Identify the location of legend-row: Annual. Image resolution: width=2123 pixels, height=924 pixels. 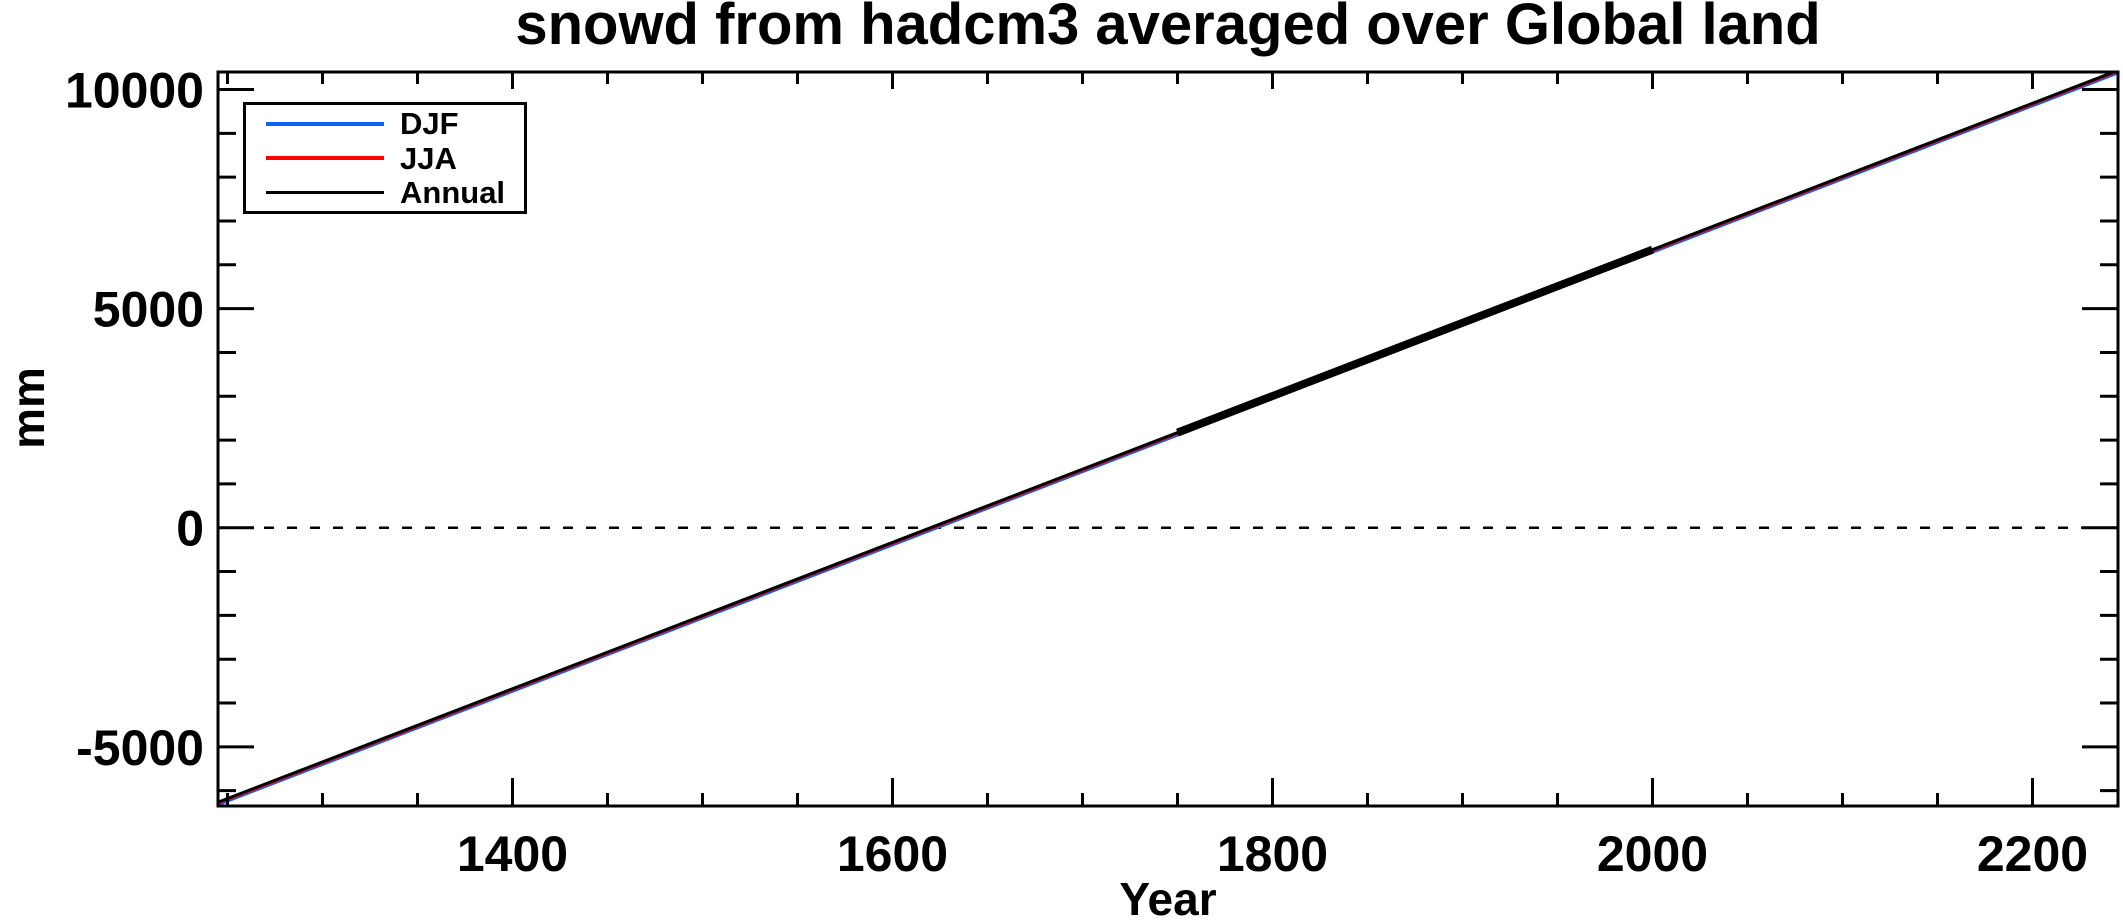
(385, 192).